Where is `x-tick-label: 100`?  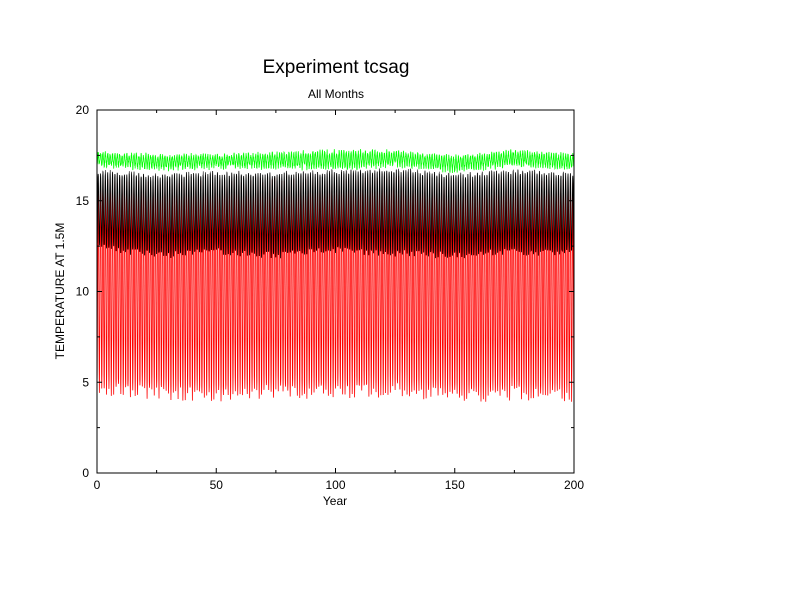 x-tick-label: 100 is located at coordinates (335, 485).